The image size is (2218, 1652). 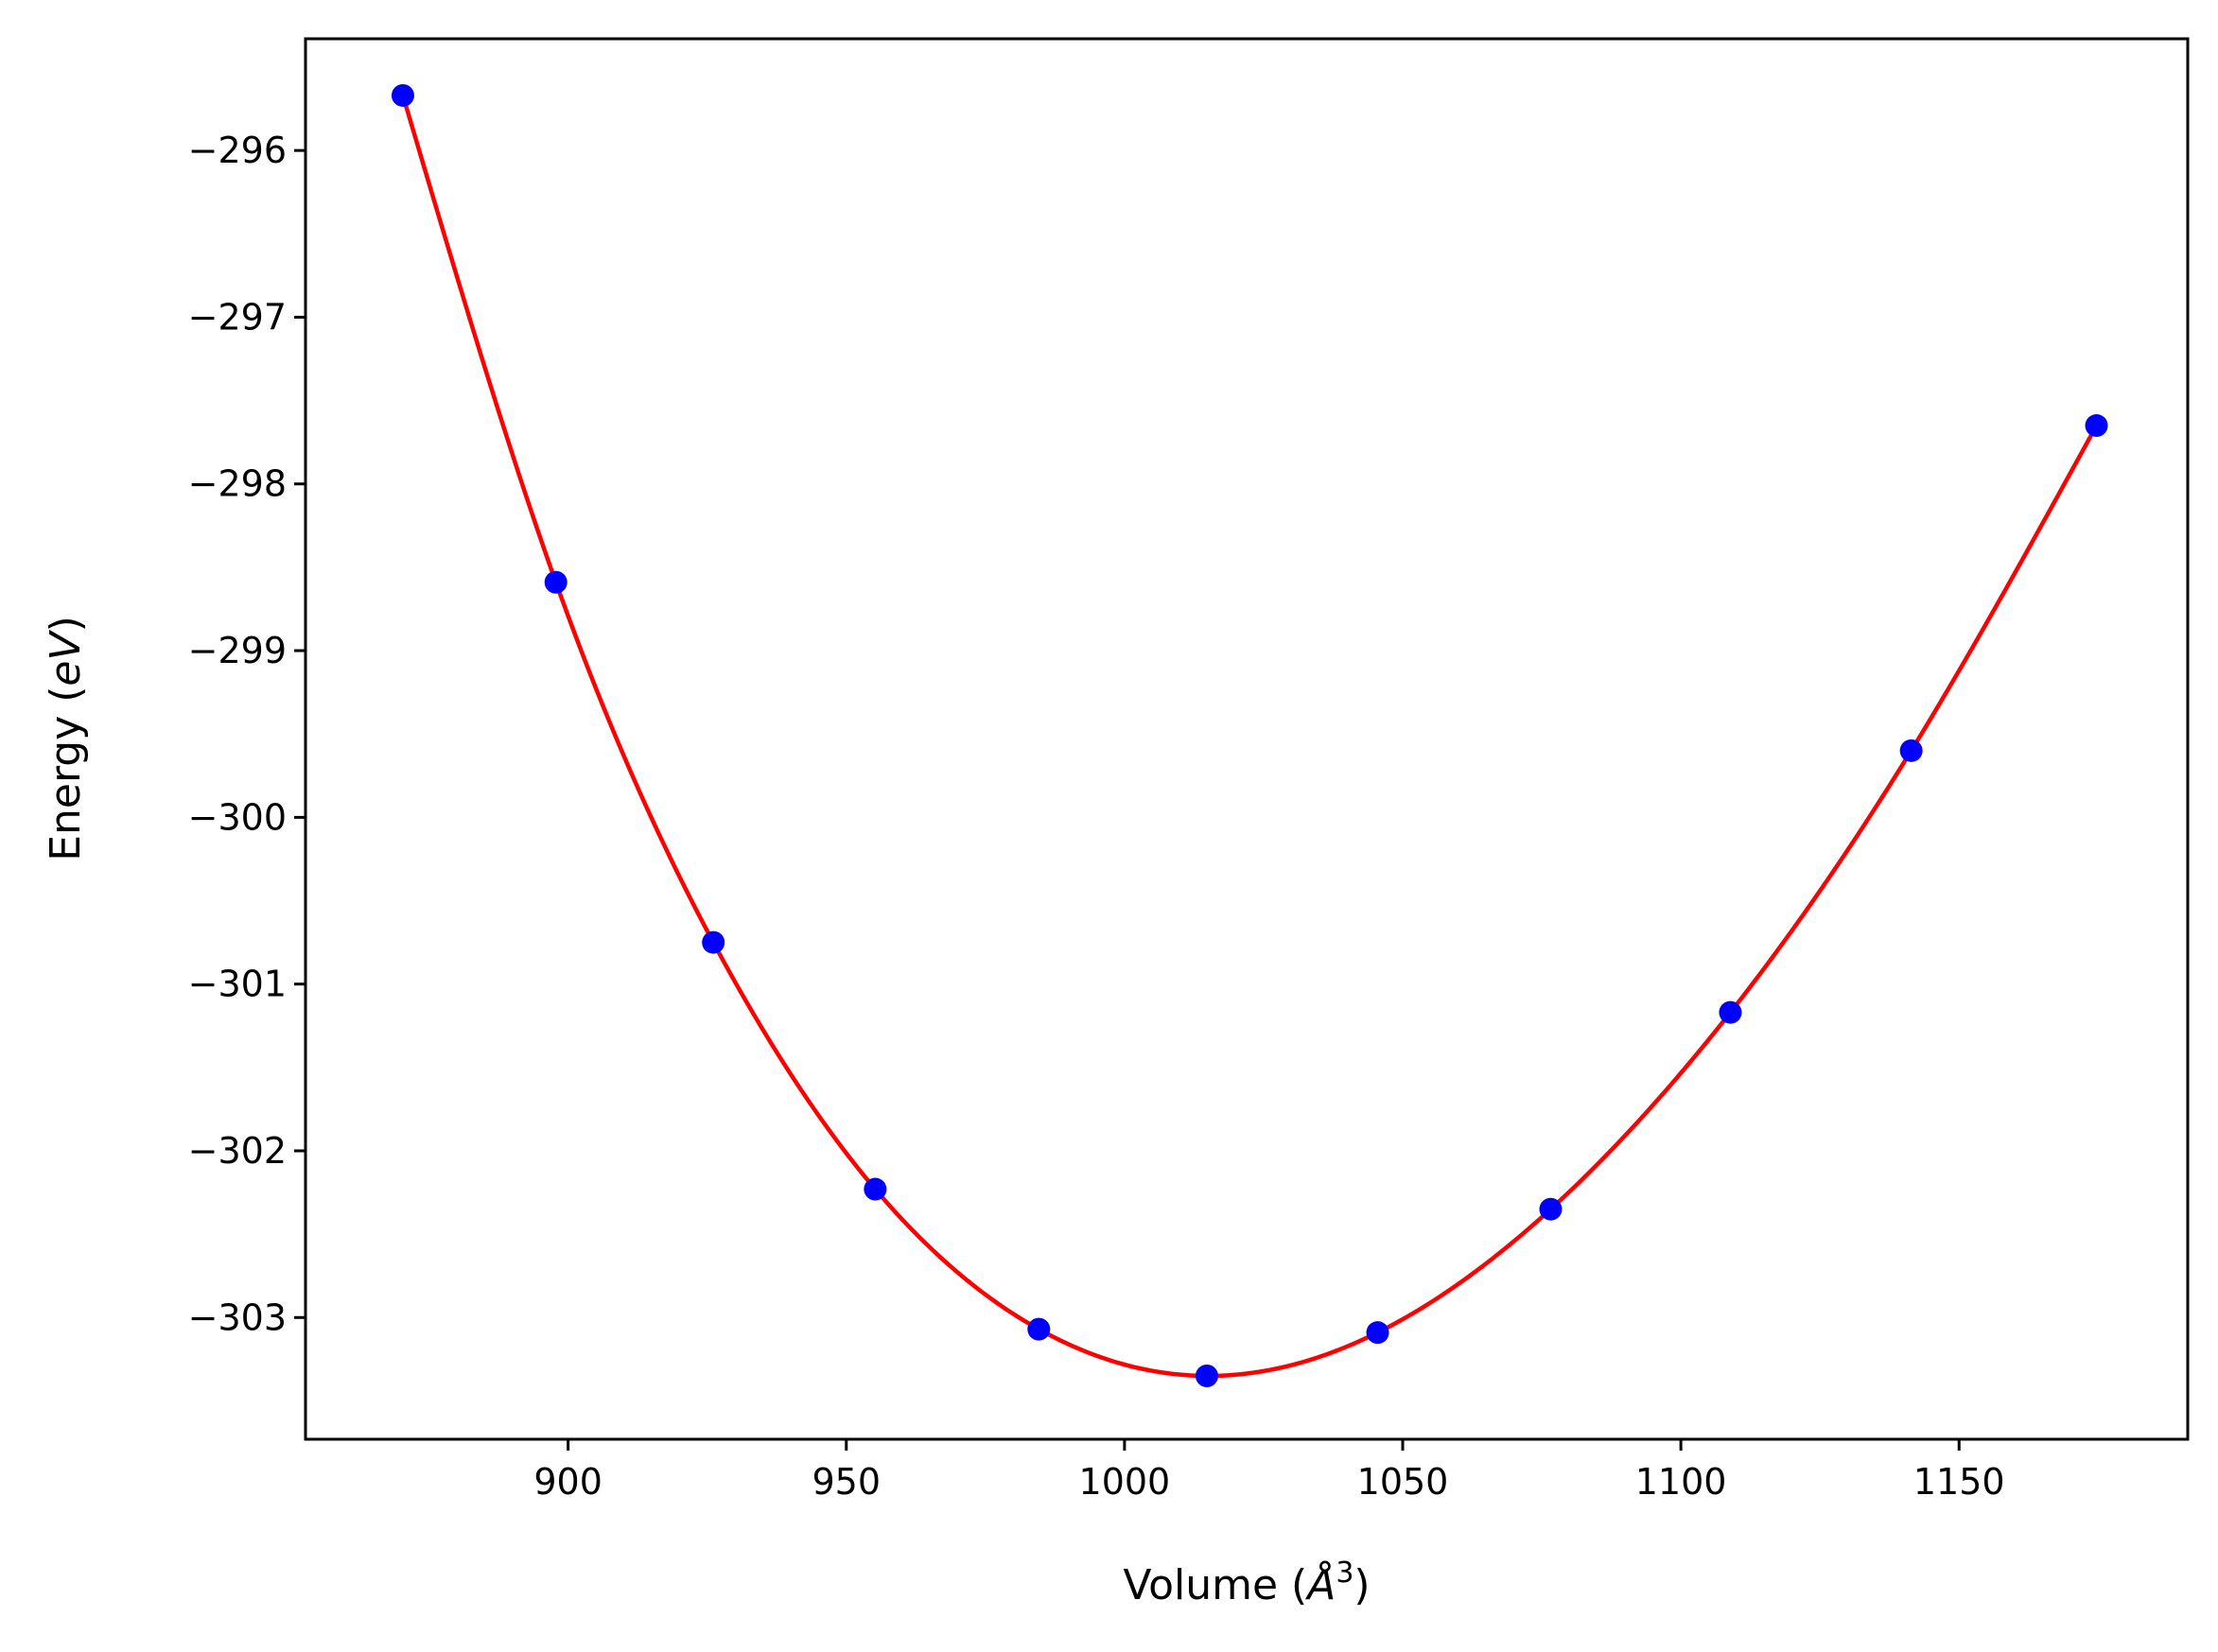 What do you see at coordinates (568, 1482) in the screenshot?
I see `x-tick-label: 900` at bounding box center [568, 1482].